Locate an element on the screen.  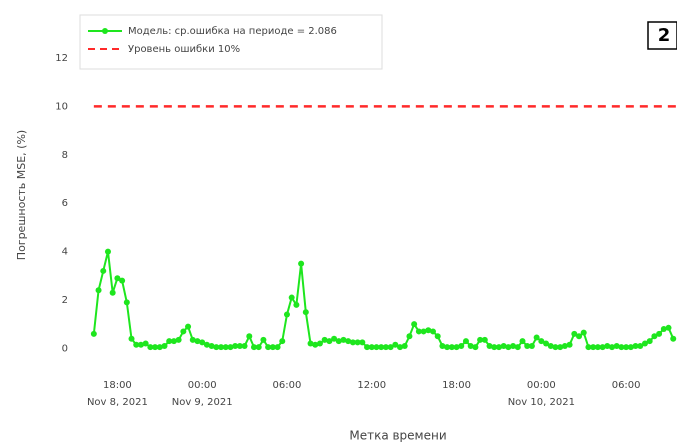
x-tick-label: 00:00 Nov 9, 2021 is located at coordinates (202, 394).